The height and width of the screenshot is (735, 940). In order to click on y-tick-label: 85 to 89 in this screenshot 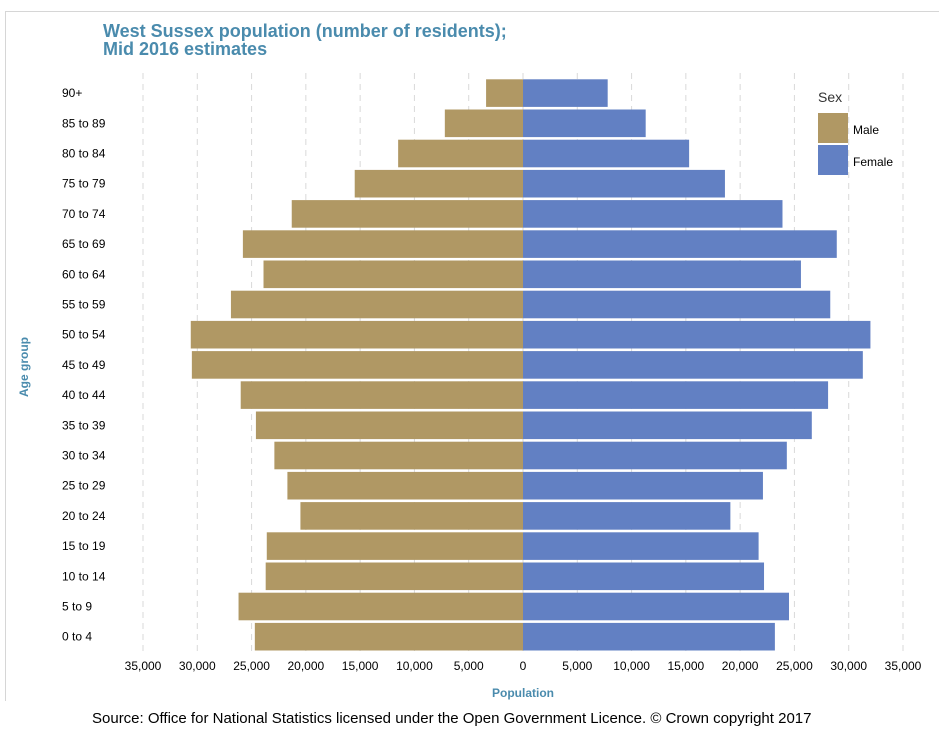, I will do `click(84, 123)`.